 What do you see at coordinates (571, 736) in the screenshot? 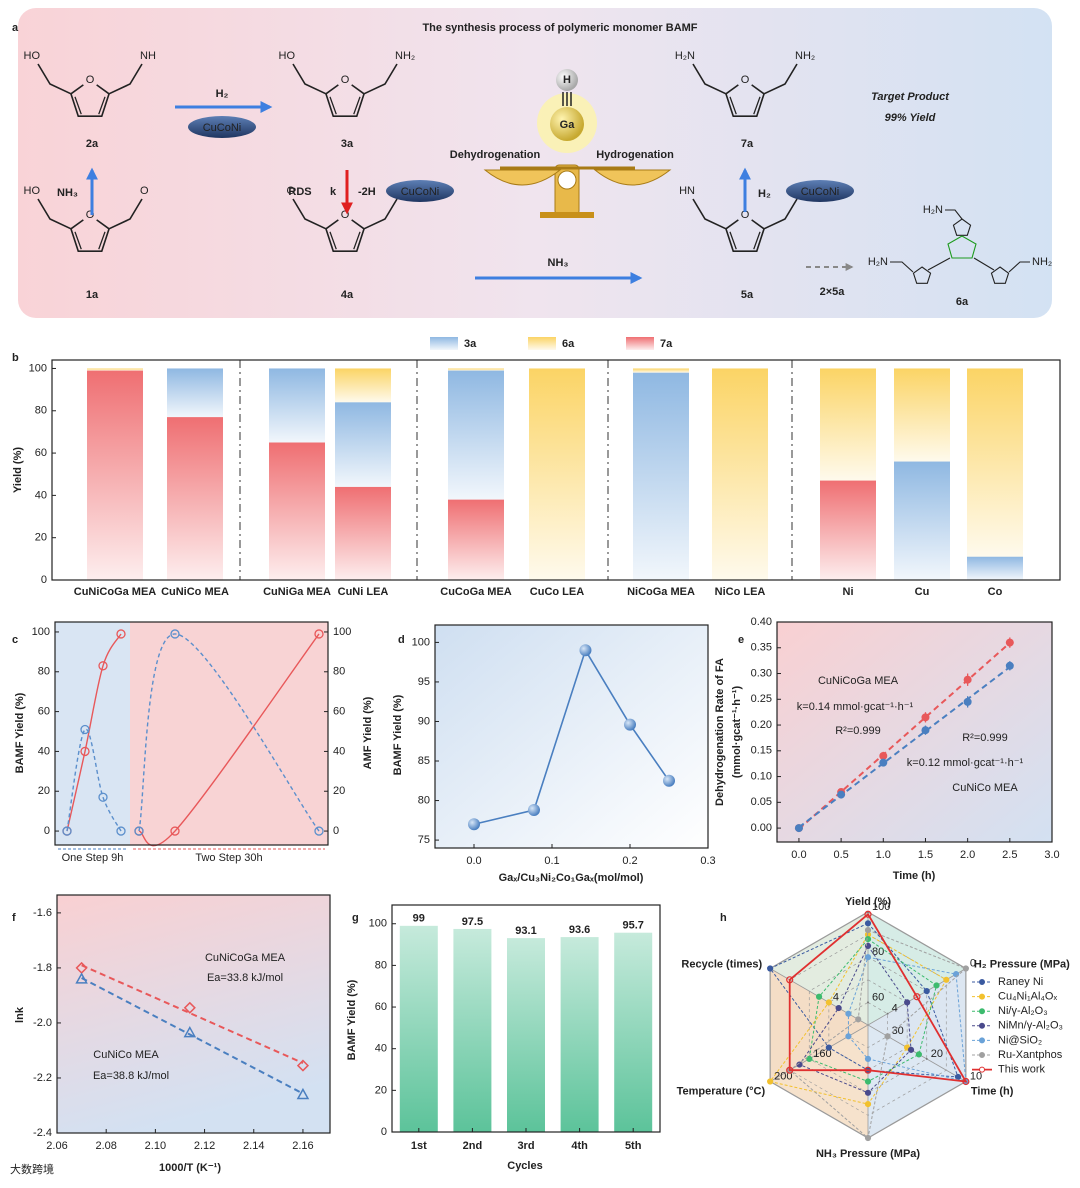
I see `plot-background` at bounding box center [571, 736].